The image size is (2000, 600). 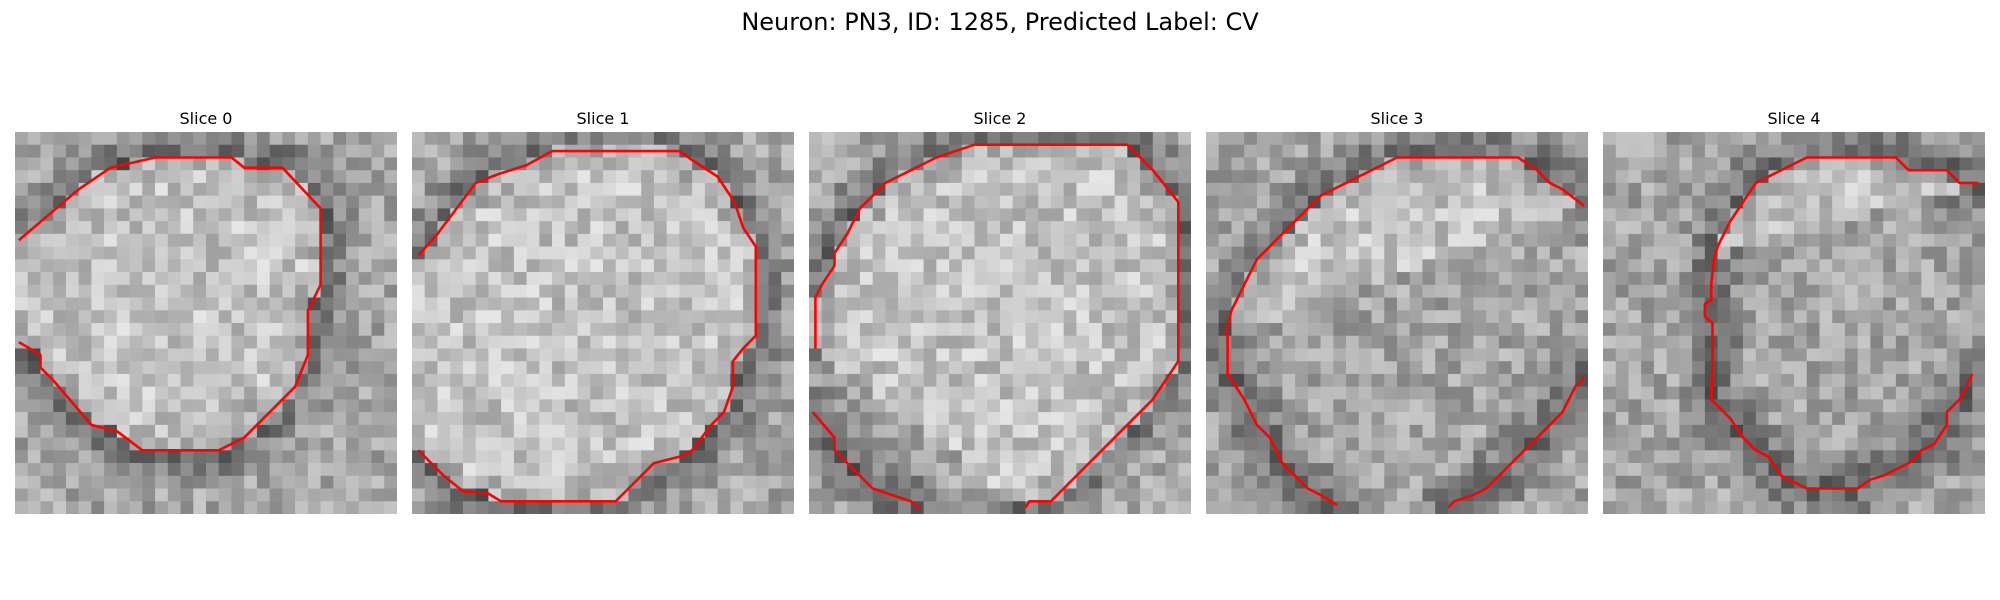 I want to click on slice-panel-3: Slice 3, so click(x=1397, y=311).